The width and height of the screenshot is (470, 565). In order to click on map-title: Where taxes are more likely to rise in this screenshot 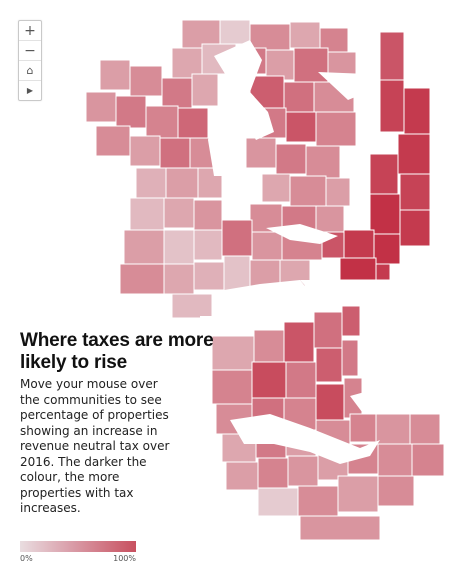, I will do `click(117, 351)`.